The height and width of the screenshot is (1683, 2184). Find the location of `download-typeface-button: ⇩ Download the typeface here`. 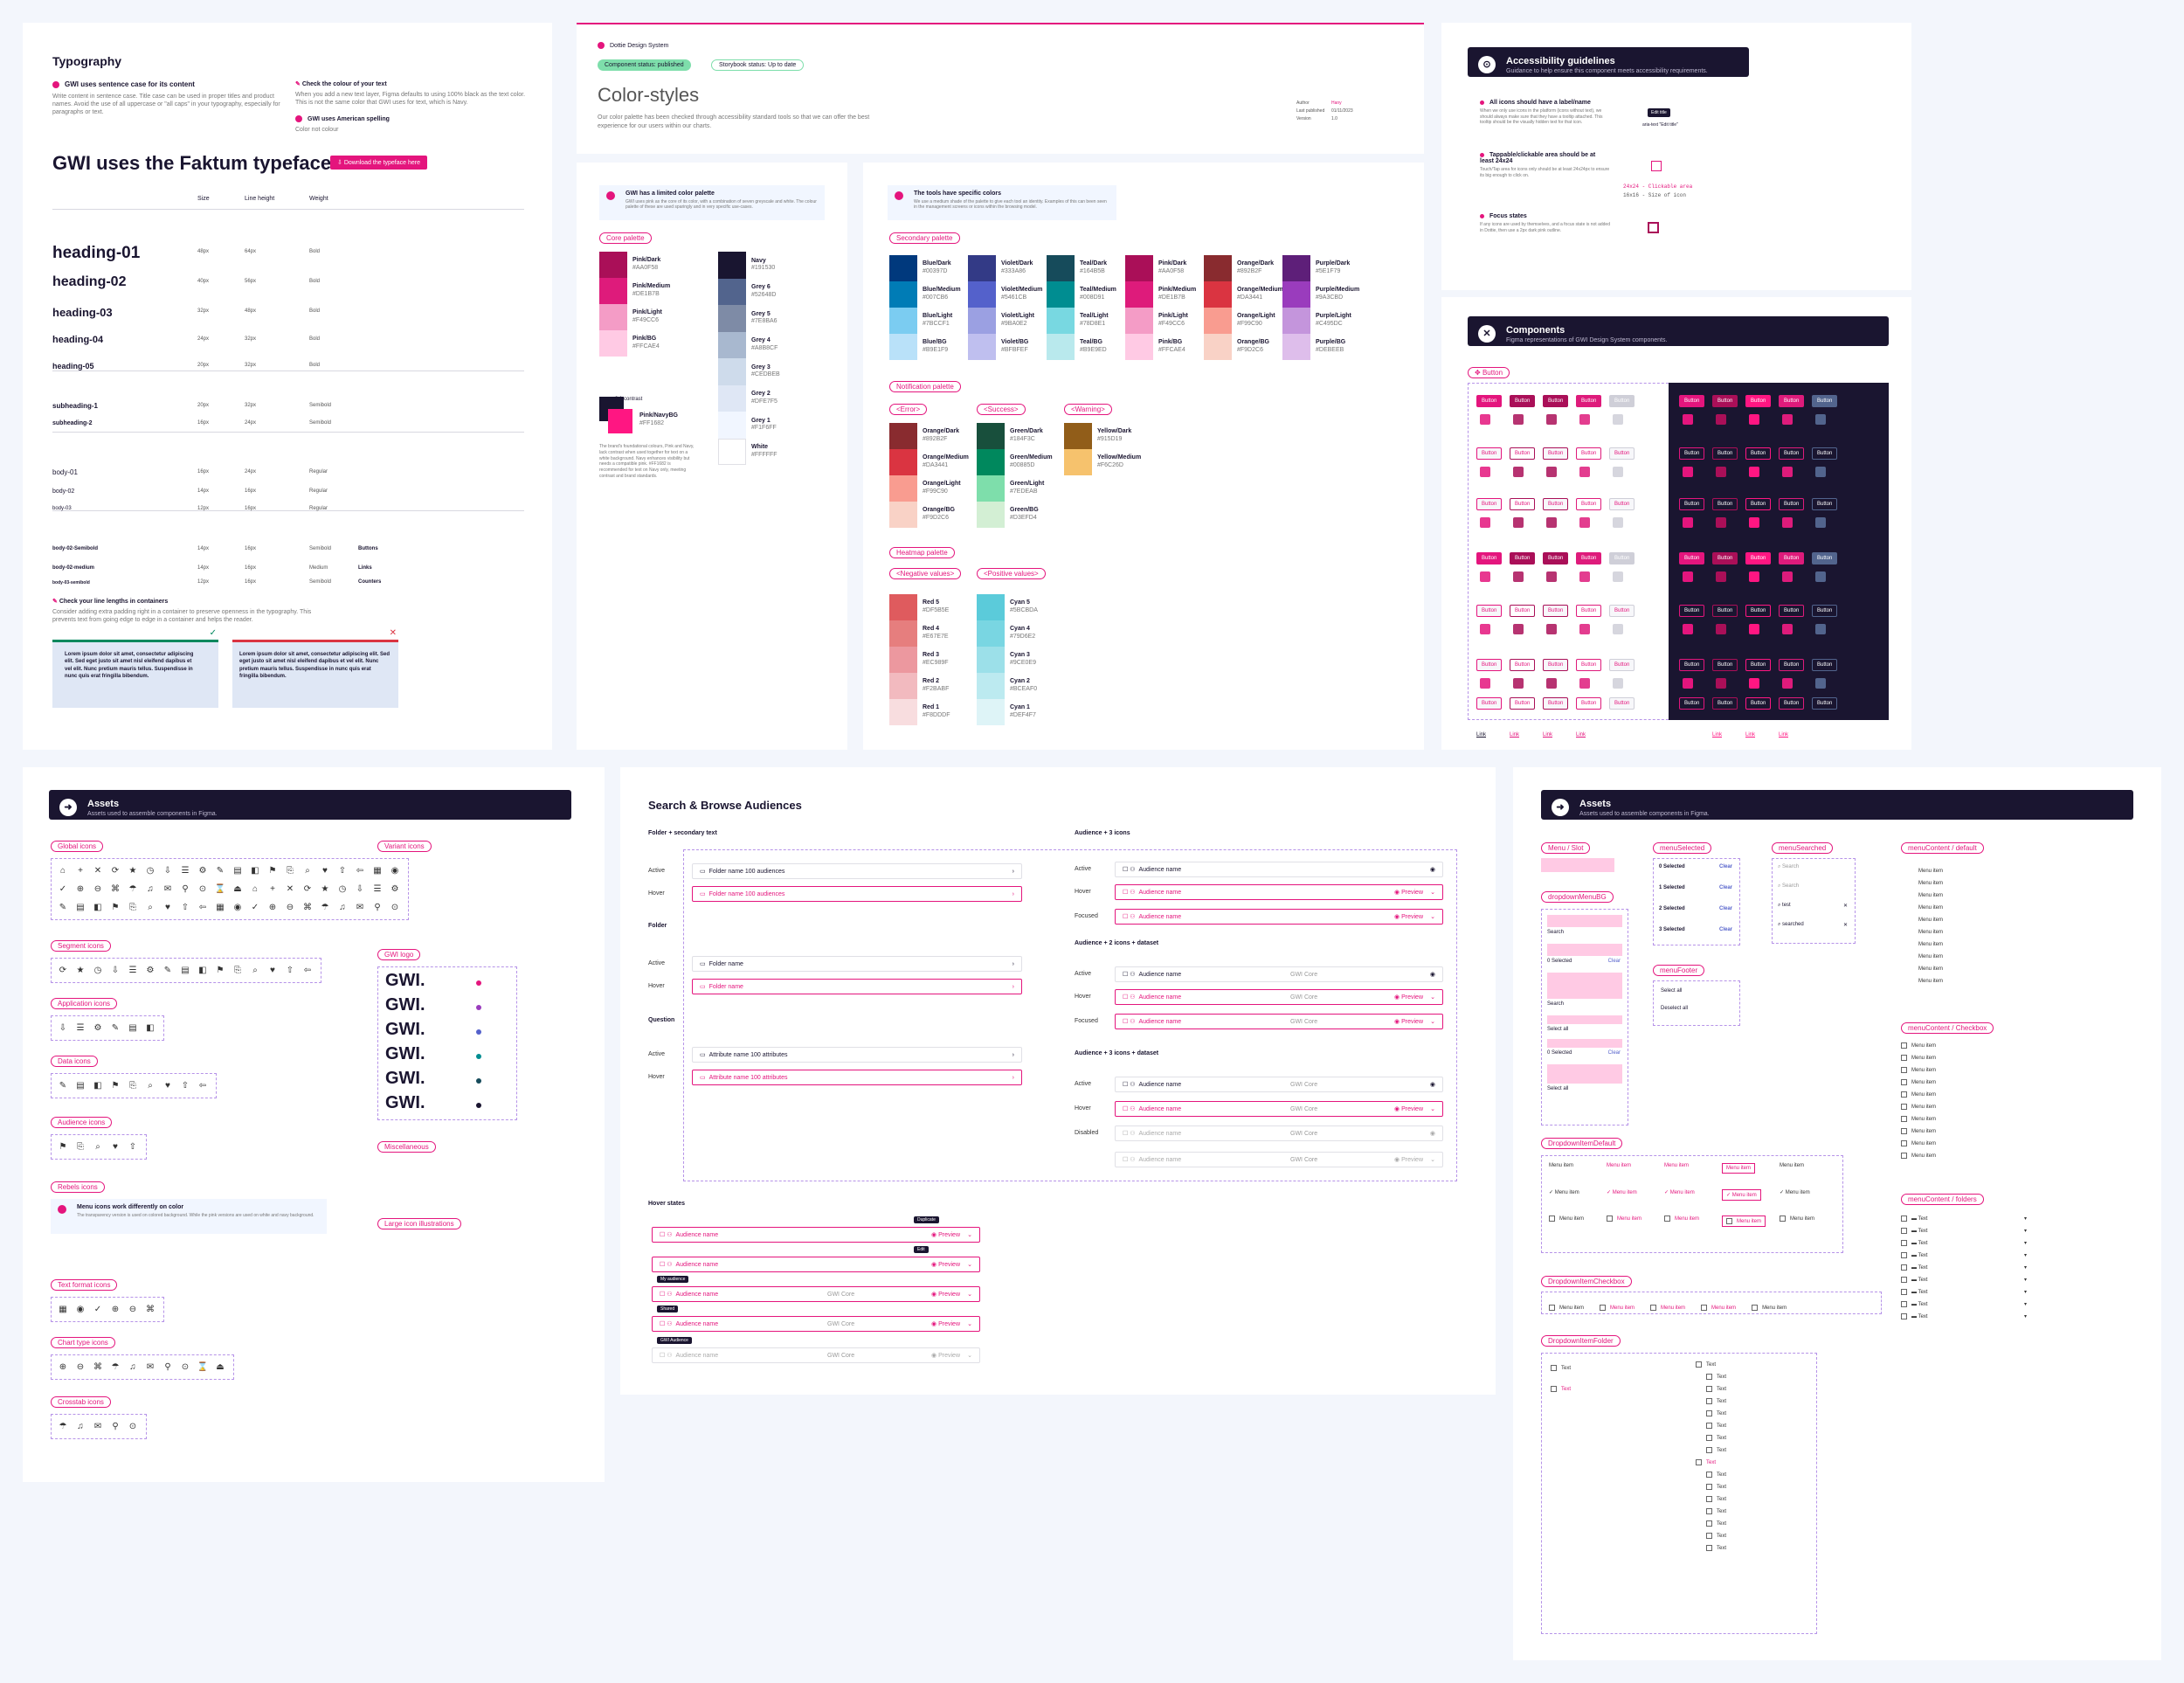

download-typeface-button: ⇩ Download the typeface here is located at coordinates (378, 163).